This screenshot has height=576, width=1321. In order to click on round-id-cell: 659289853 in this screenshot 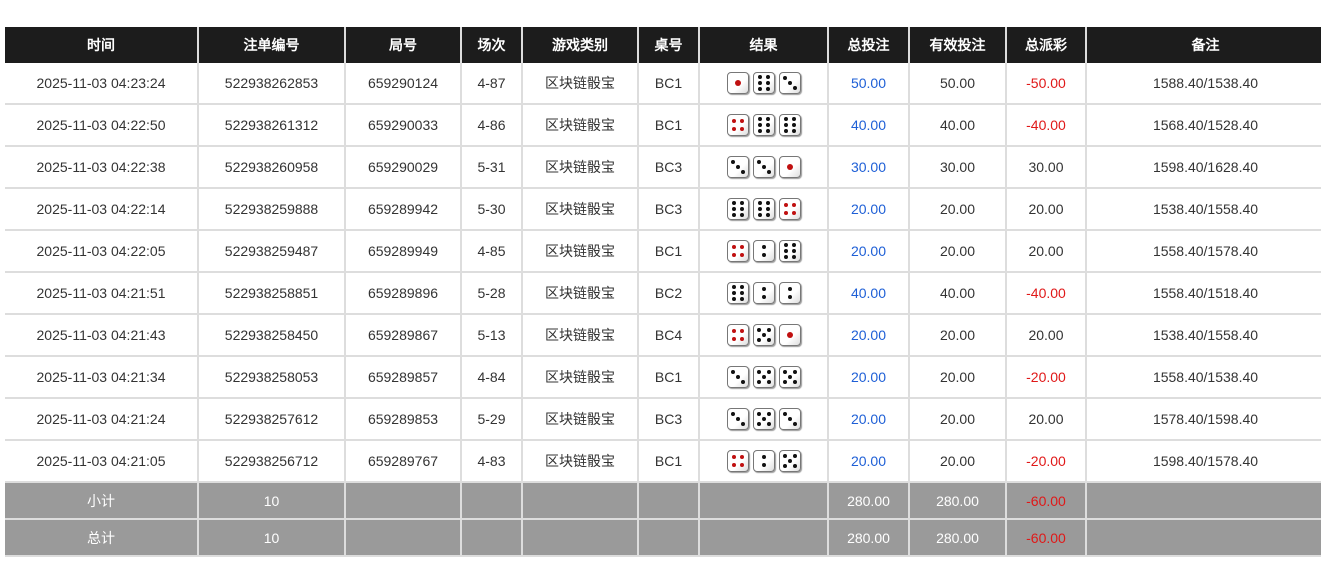, I will do `click(403, 419)`.